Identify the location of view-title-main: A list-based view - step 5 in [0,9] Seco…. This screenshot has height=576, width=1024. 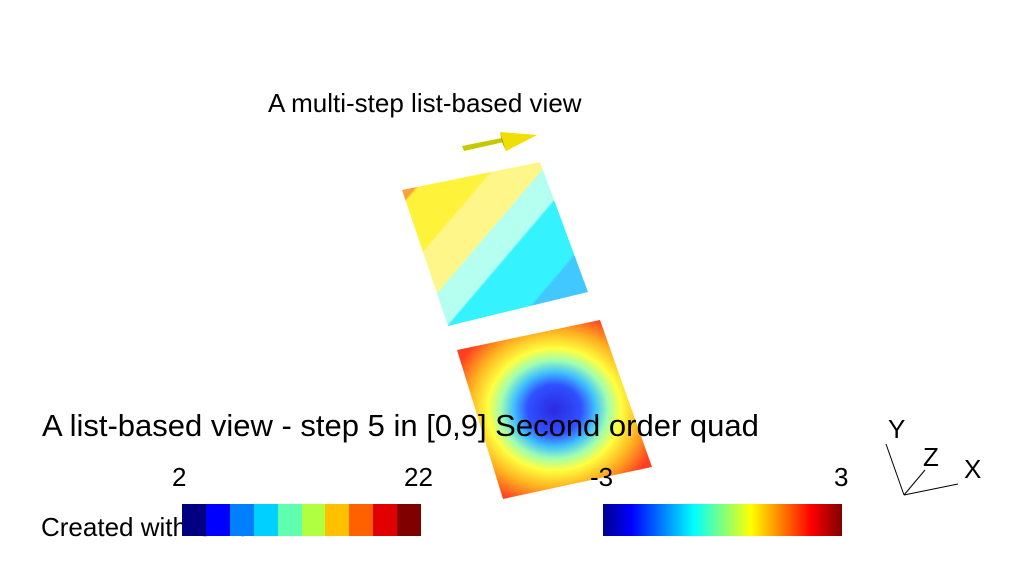
(400, 425).